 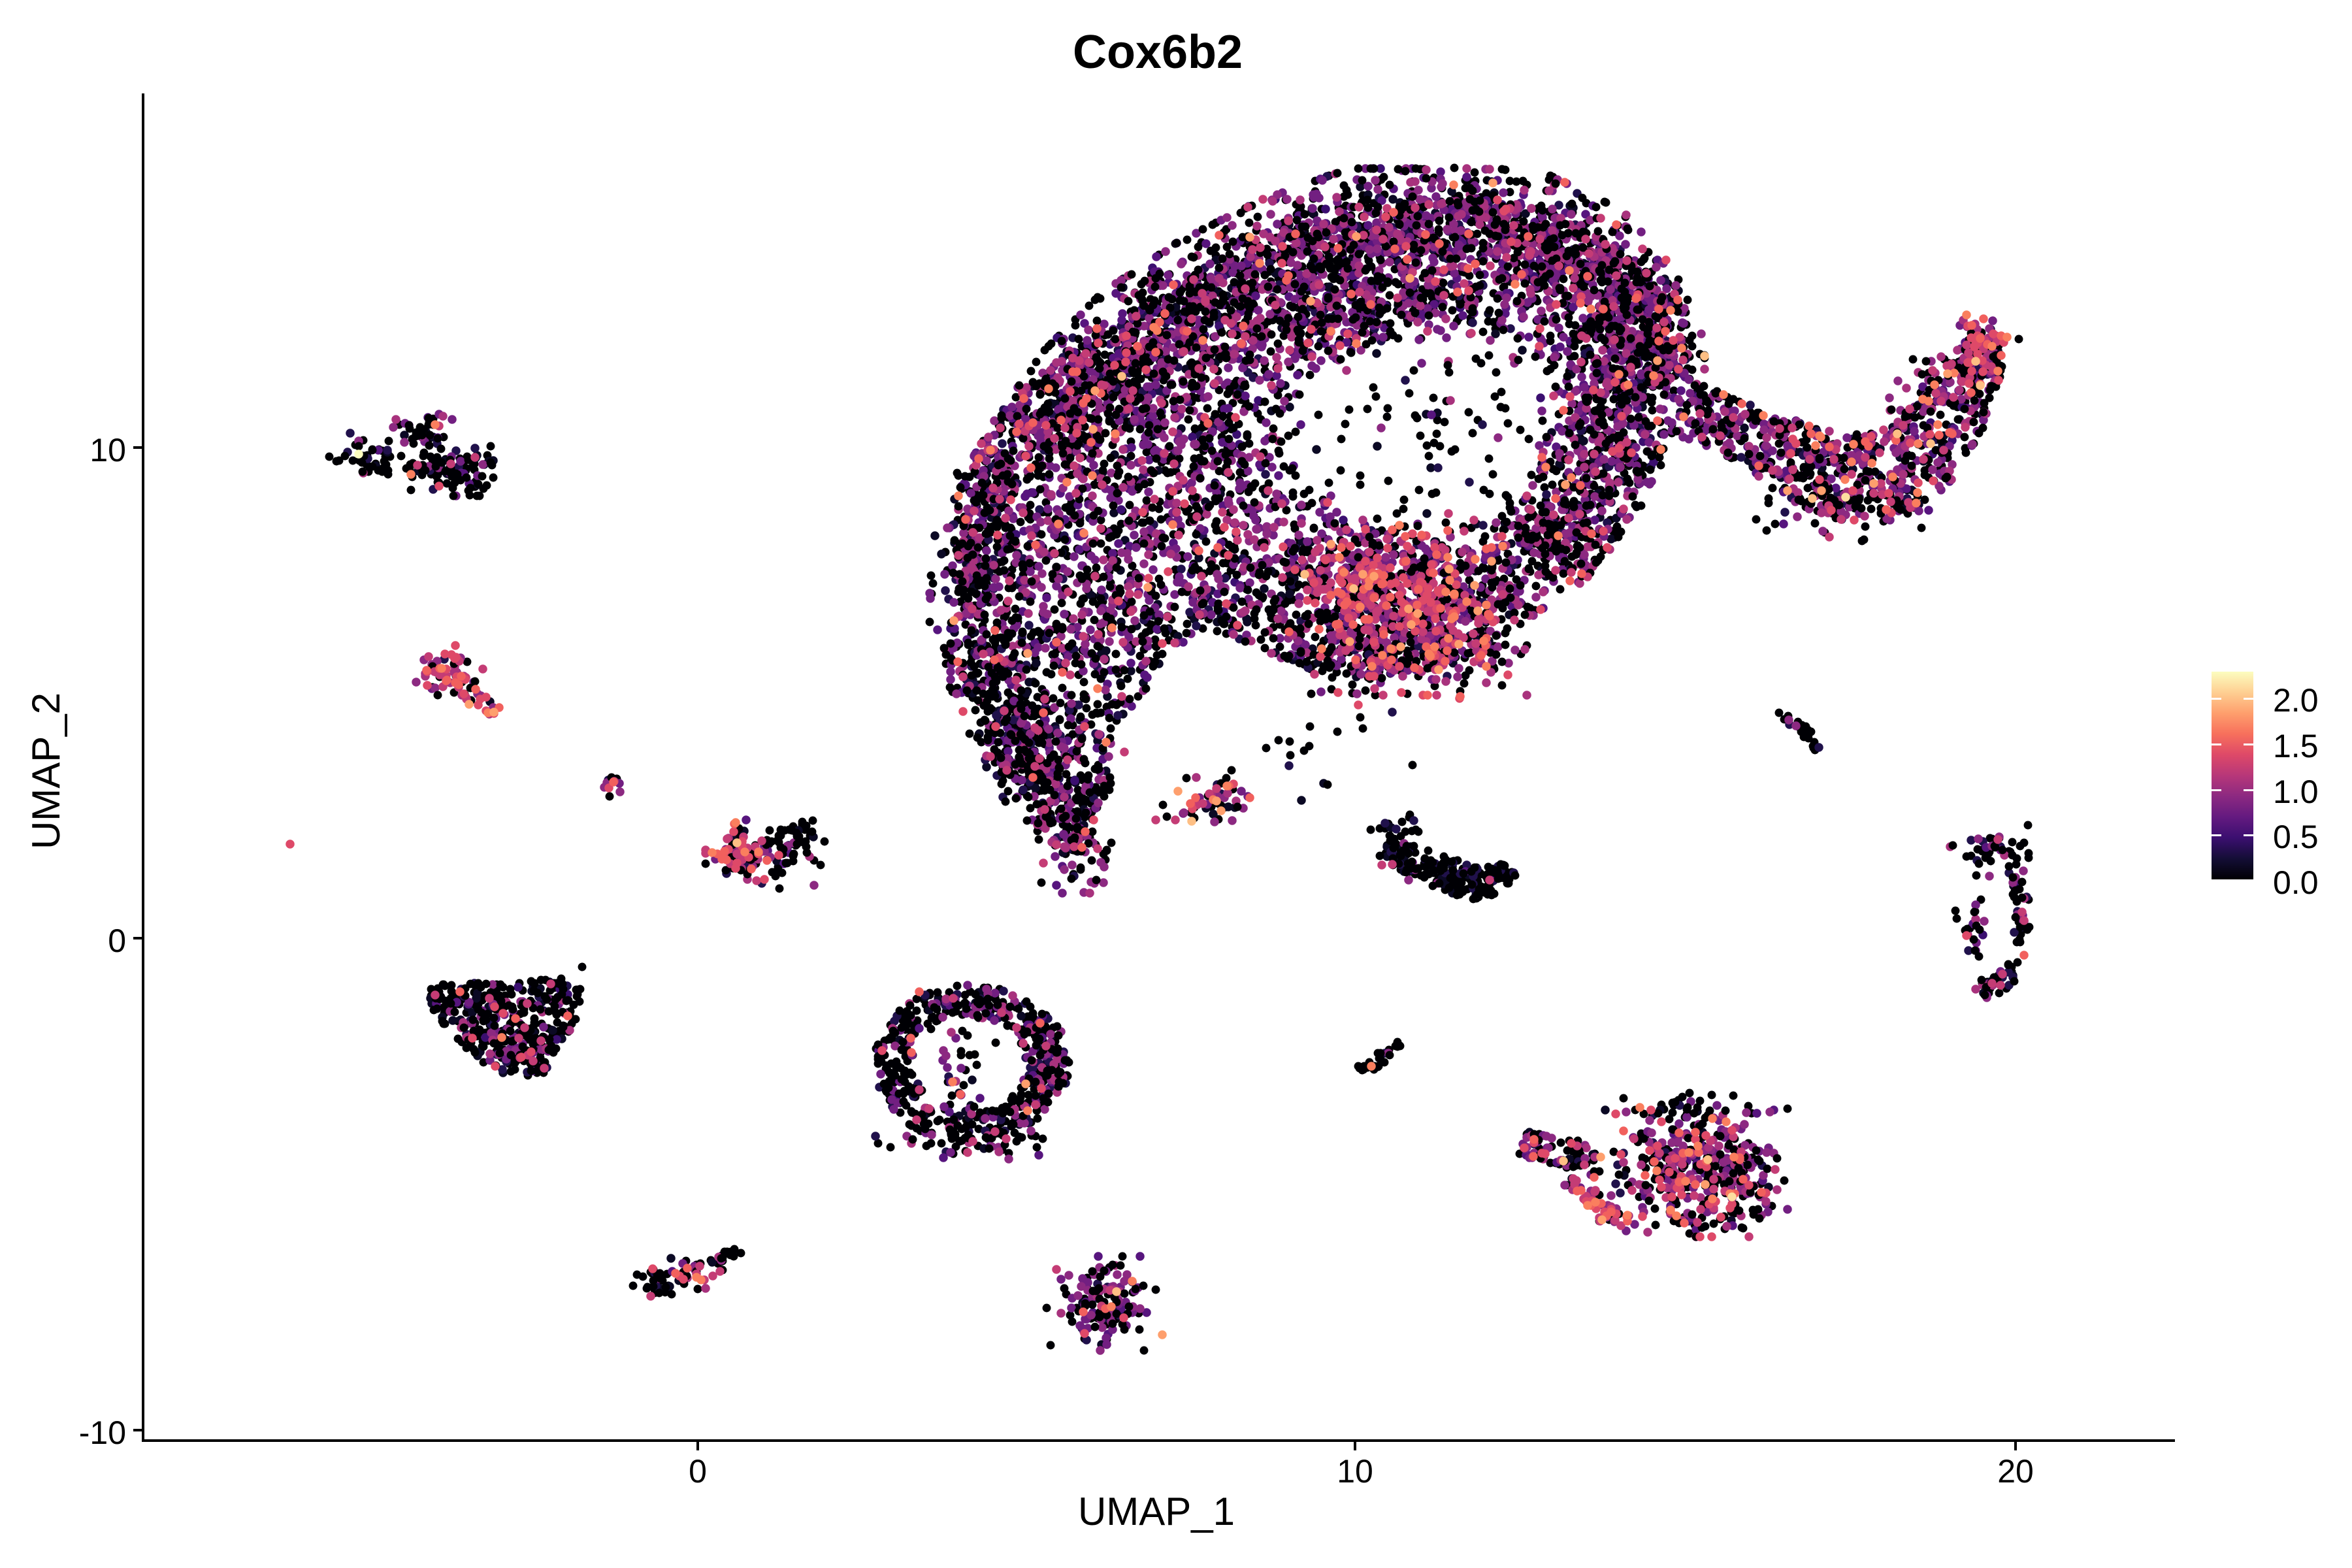 I want to click on svg-text: 1.0, so click(x=2296, y=792).